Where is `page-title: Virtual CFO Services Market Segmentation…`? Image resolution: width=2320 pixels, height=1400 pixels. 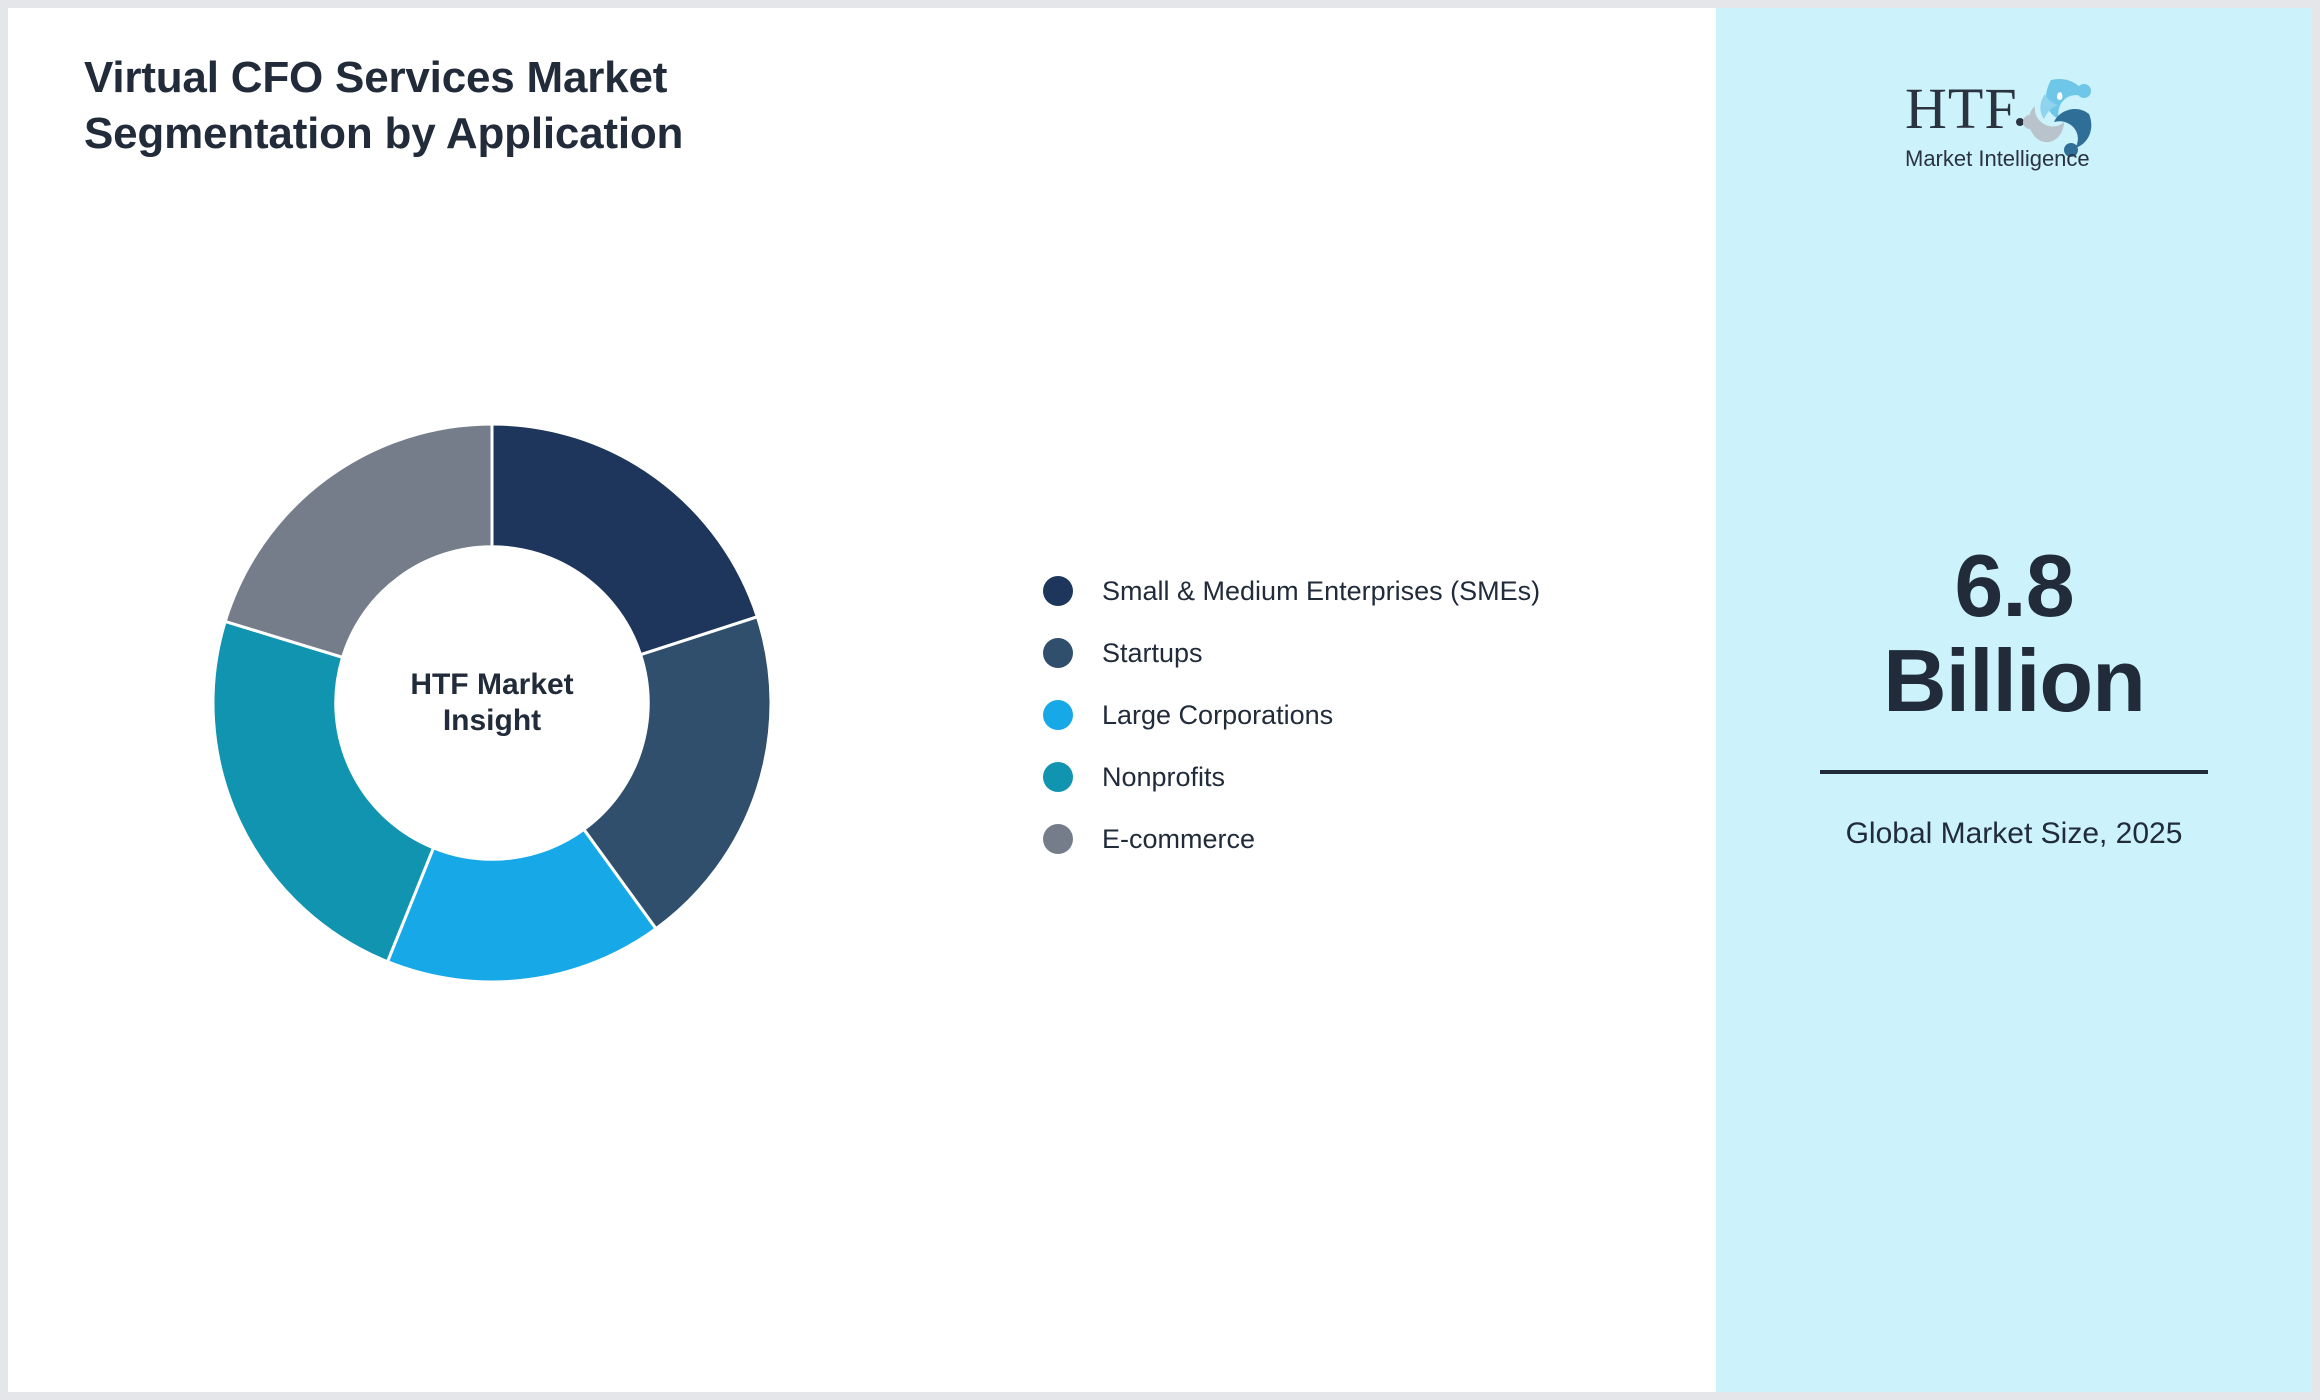
page-title: Virtual CFO Services Market Segmentation… is located at coordinates (384, 106).